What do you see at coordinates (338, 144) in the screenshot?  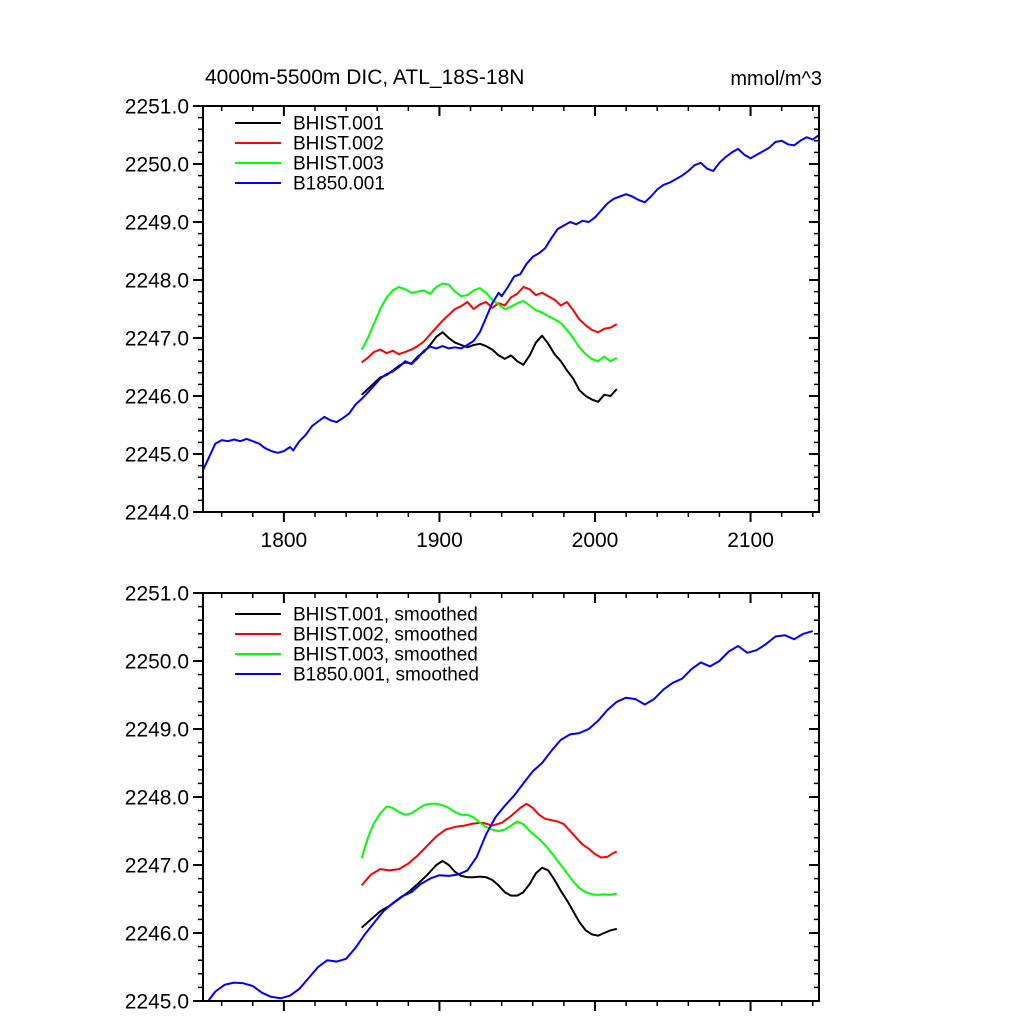 I see `legend-label: BHIST.002` at bounding box center [338, 144].